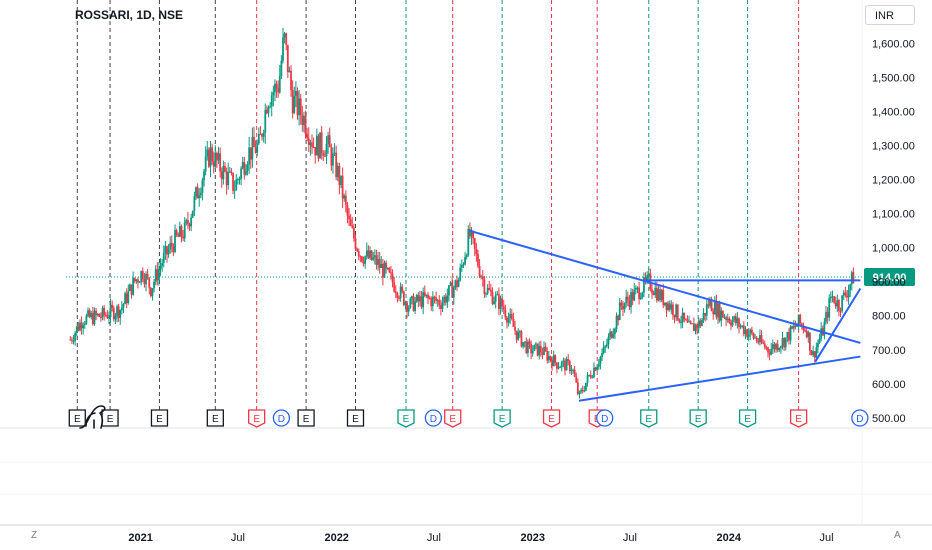 Image resolution: width=932 pixels, height=550 pixels. I want to click on auto-scale-toggle: A, so click(897, 535).